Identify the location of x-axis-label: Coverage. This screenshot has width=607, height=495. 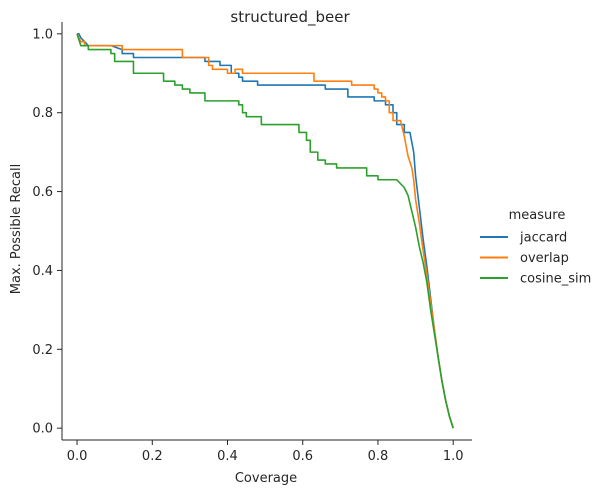
(266, 478).